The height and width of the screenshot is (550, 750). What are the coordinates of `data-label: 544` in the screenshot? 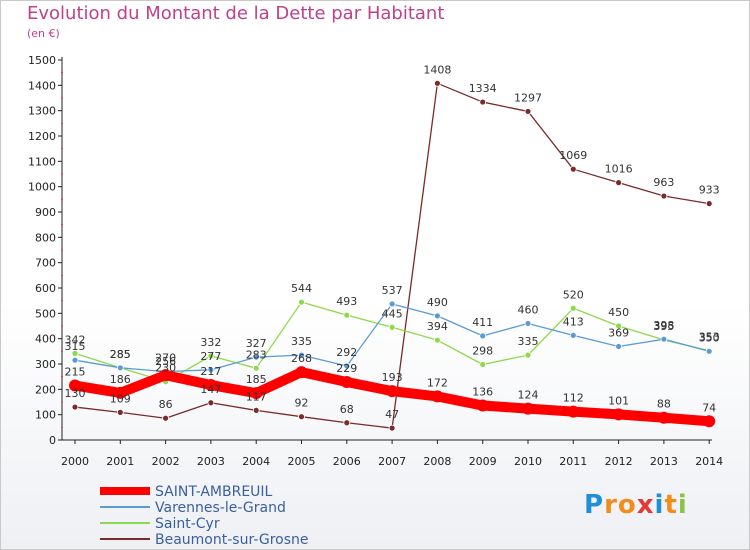 It's located at (301, 288).